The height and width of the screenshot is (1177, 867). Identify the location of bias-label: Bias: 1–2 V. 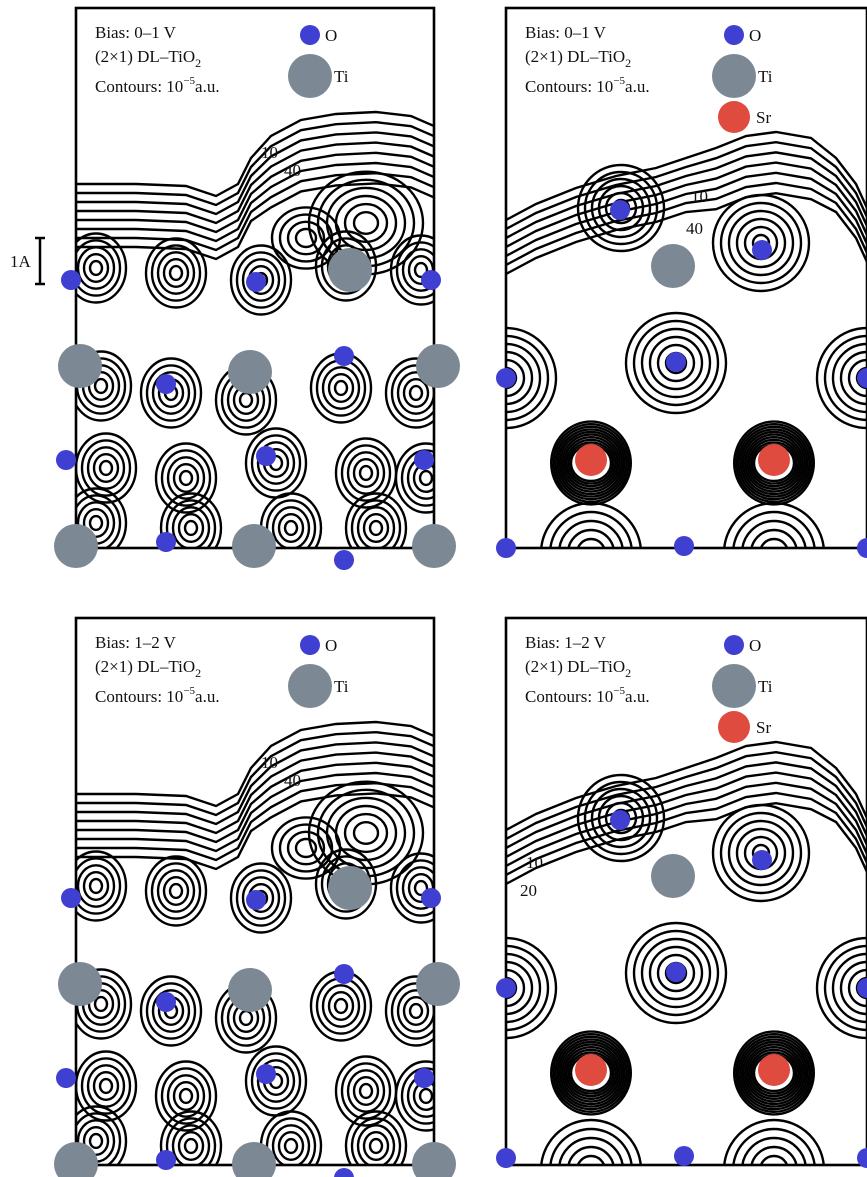
(136, 642).